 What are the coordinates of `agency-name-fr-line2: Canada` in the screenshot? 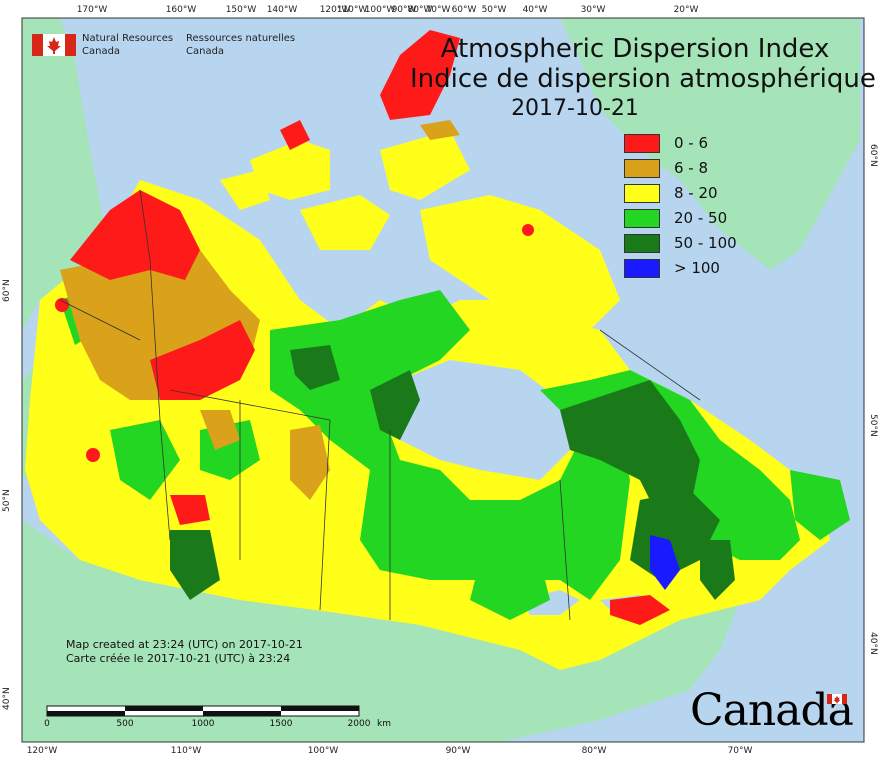 It's located at (205, 51).